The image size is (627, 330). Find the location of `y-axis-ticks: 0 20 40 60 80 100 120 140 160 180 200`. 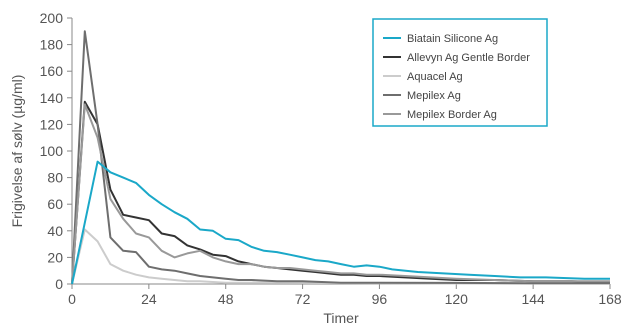

y-axis-ticks: 0 20 40 60 80 100 120 140 160 180 200 is located at coordinates (56, 151).